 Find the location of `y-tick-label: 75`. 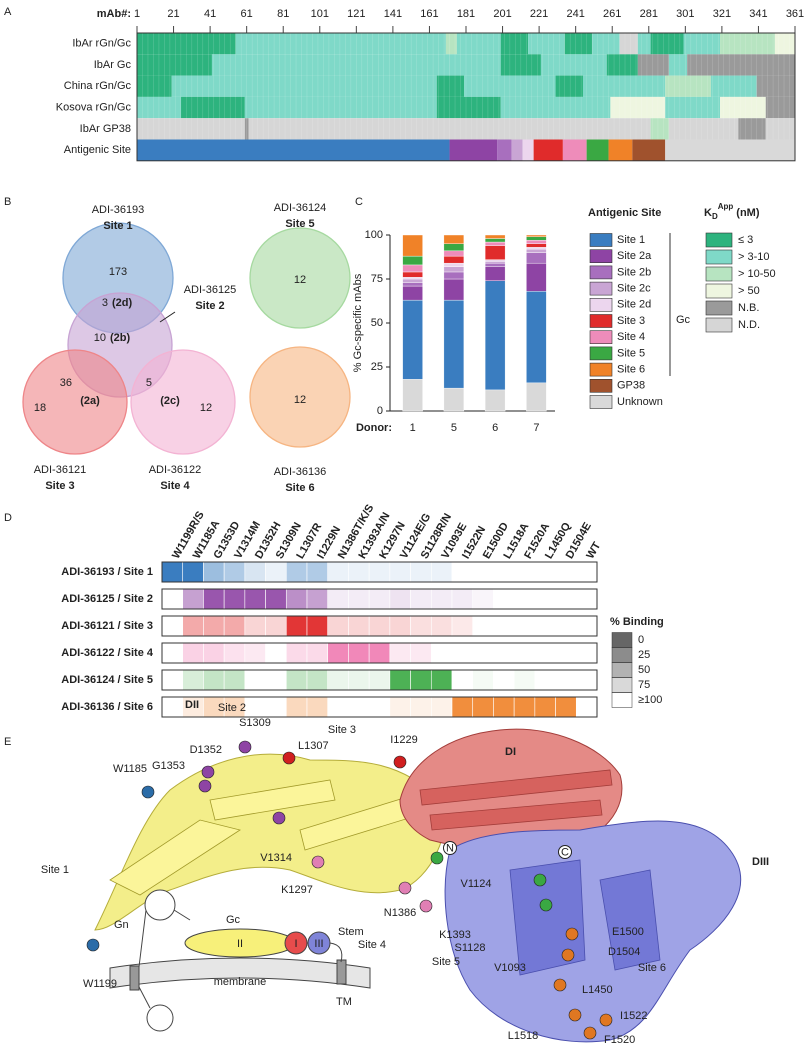

y-tick-label: 75 is located at coordinates (377, 279).